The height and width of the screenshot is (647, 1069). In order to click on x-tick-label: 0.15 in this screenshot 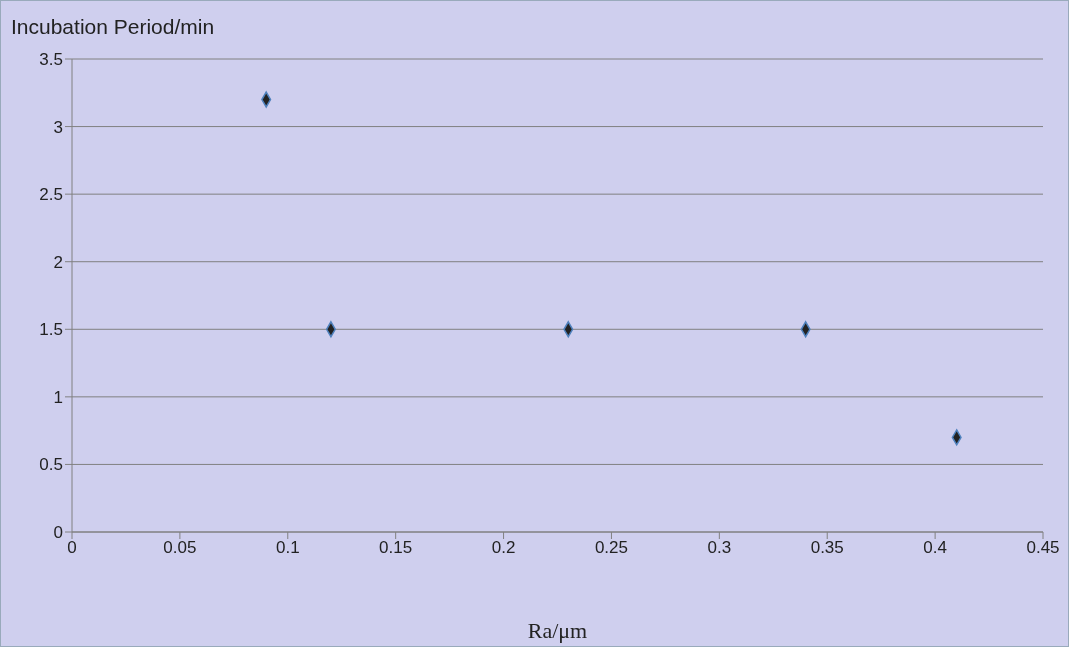, I will do `click(396, 548)`.